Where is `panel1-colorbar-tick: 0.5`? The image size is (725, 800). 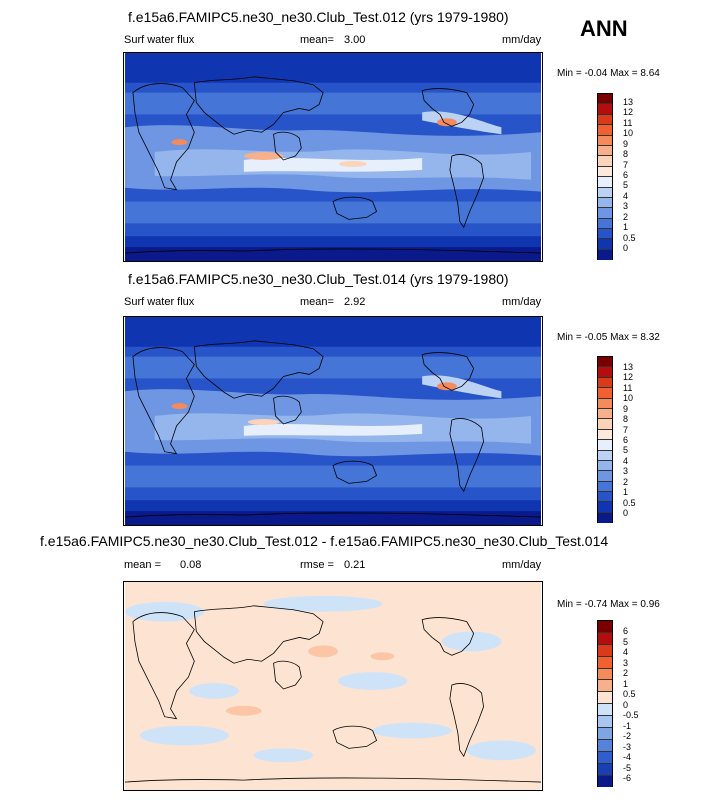
panel1-colorbar-tick: 0.5 is located at coordinates (629, 238).